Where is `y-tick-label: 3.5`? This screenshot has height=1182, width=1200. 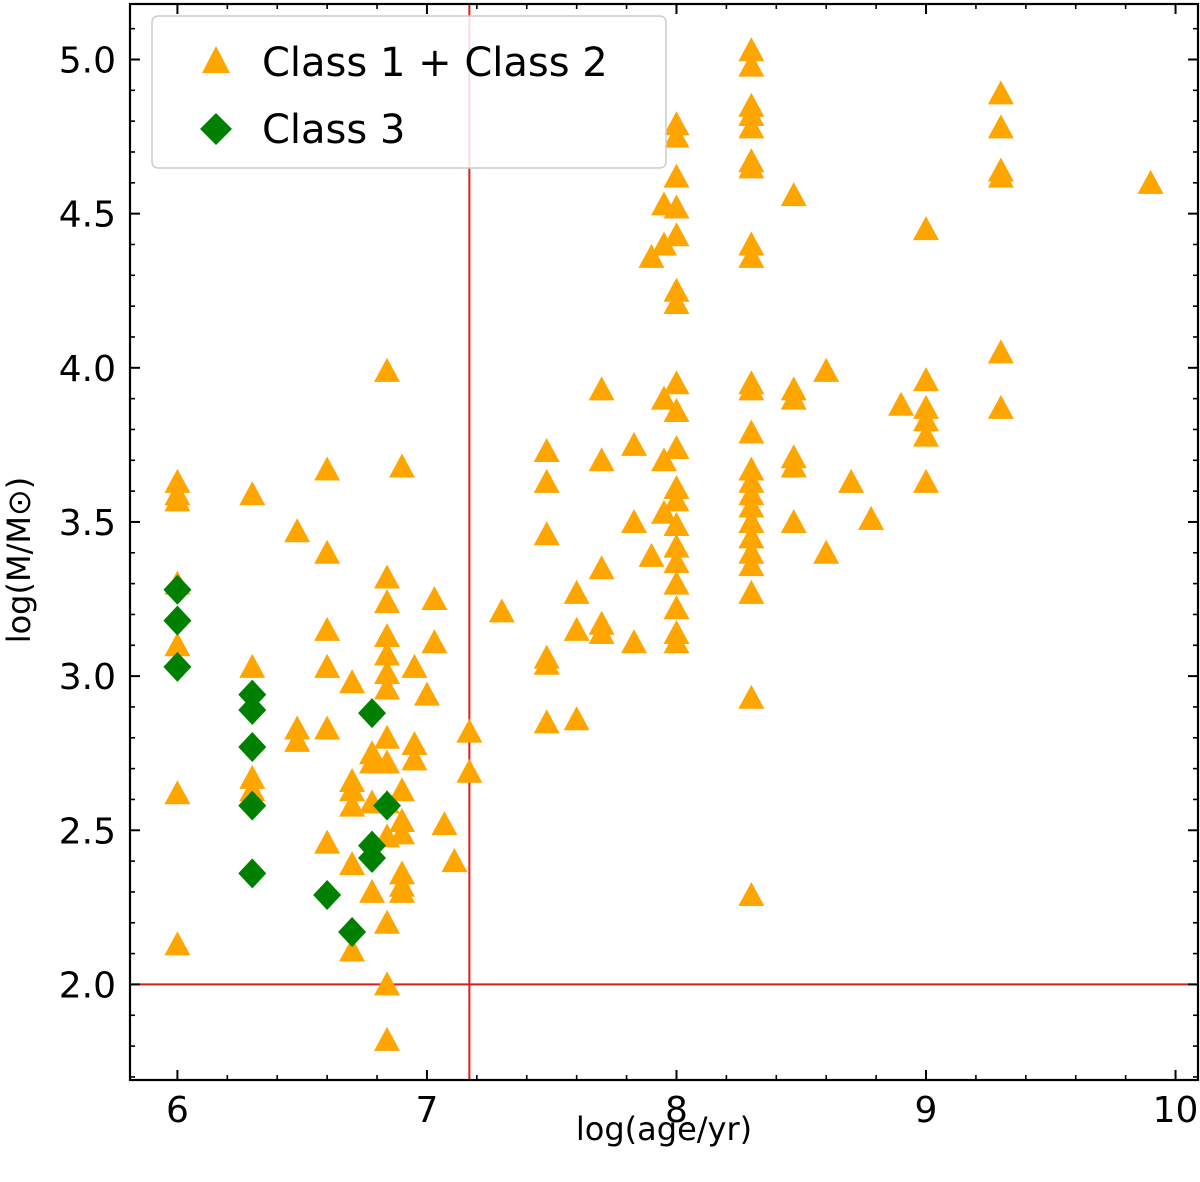 y-tick-label: 3.5 is located at coordinates (87, 523).